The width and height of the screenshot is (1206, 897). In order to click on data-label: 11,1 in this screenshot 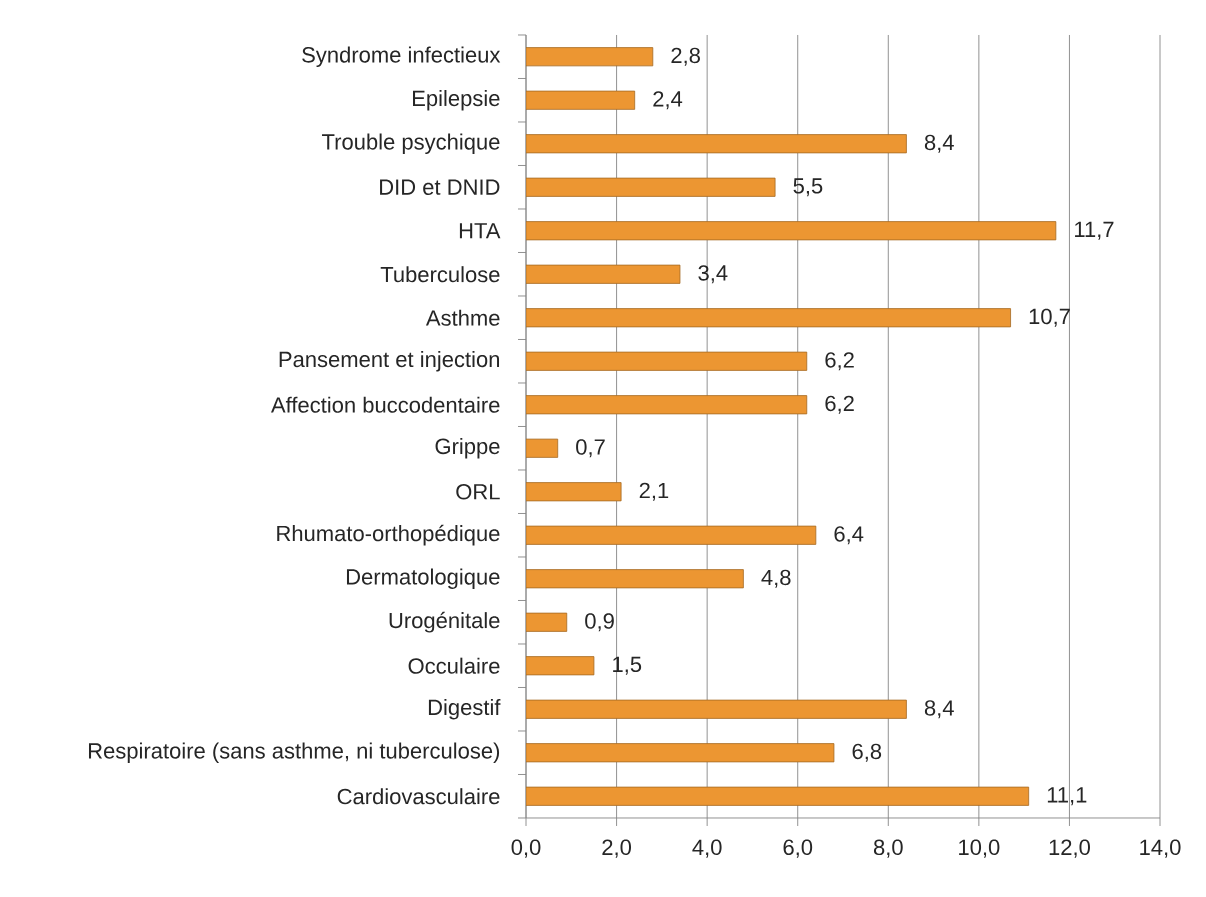, I will do `click(1067, 796)`.